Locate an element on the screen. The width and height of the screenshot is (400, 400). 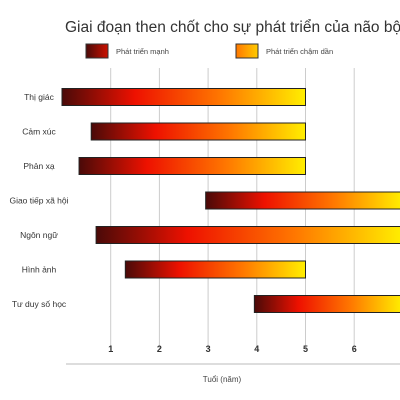
tick-labels: 1 2 3 4 5 6 is located at coordinates (232, 349).